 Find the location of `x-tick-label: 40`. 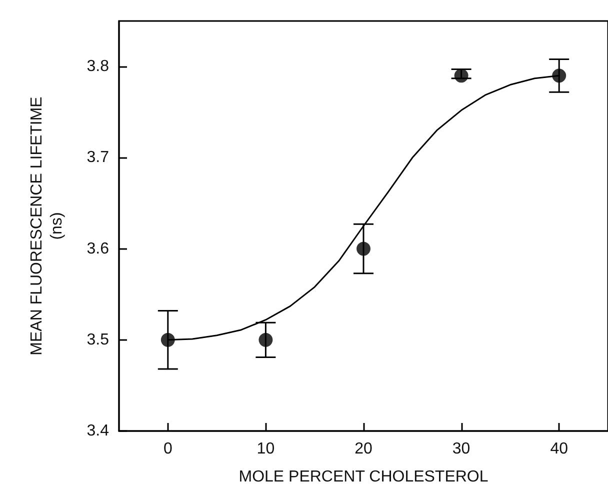

x-tick-label: 40 is located at coordinates (559, 449).